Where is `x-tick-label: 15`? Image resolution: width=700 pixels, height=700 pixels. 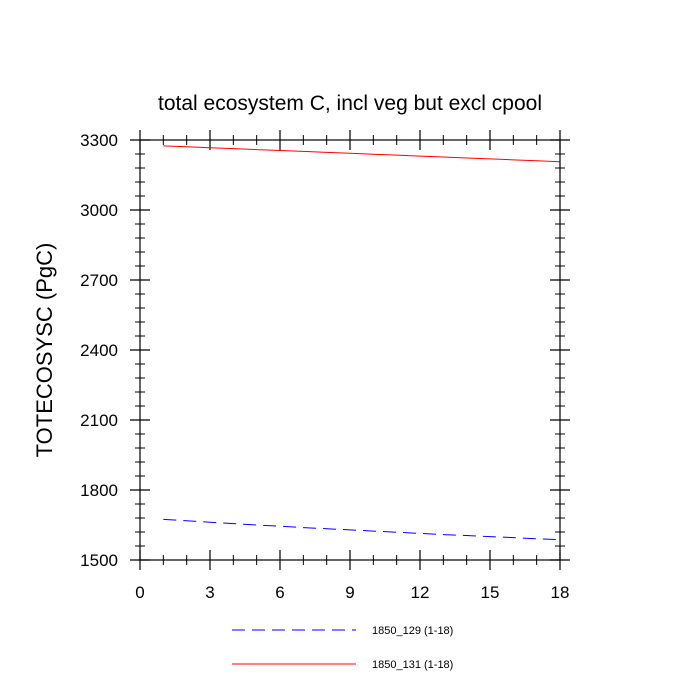 x-tick-label: 15 is located at coordinates (490, 592).